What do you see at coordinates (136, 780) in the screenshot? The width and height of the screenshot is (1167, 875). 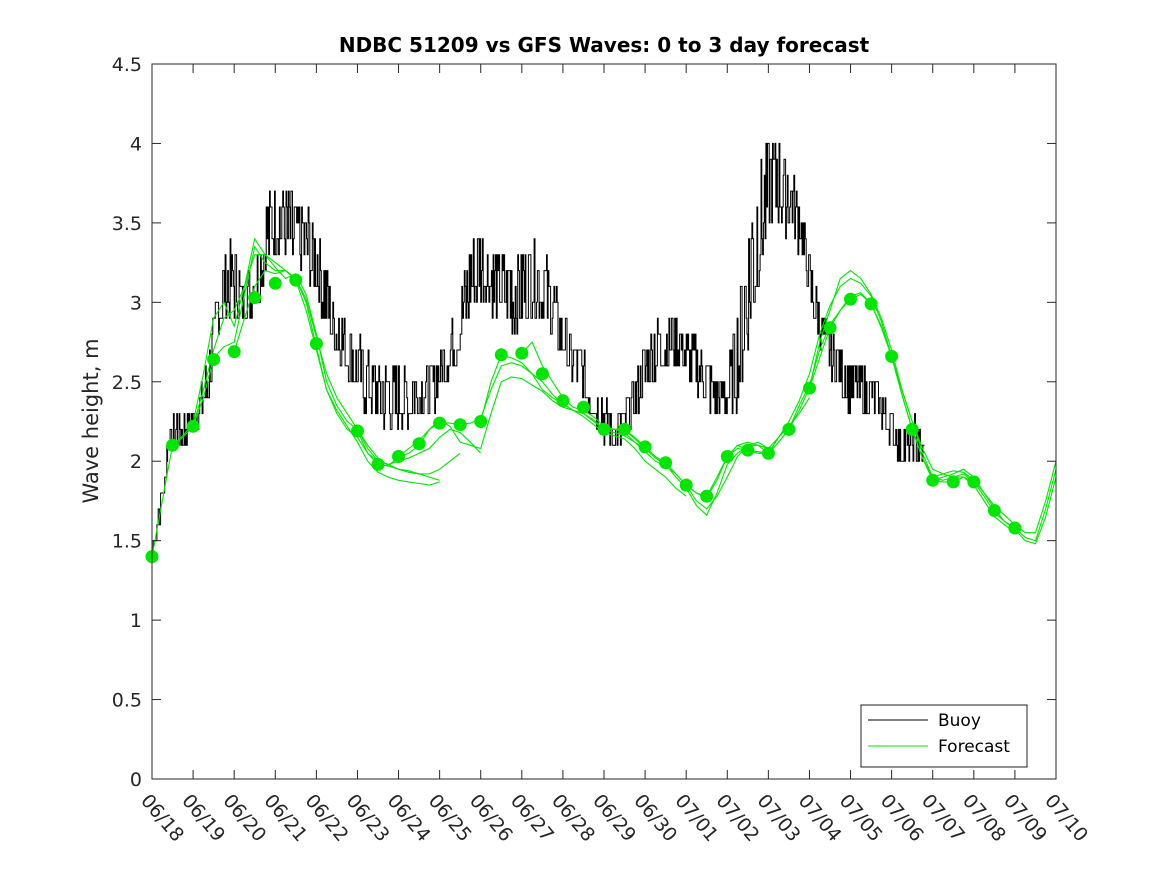 I see `y-tick-label: 0` at bounding box center [136, 780].